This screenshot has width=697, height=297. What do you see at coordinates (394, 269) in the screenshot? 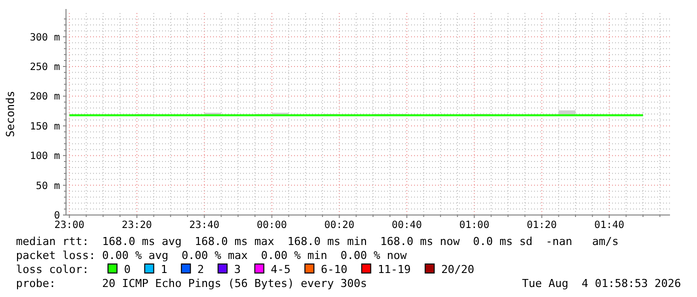
I see `legend-label: 11-19` at bounding box center [394, 269].